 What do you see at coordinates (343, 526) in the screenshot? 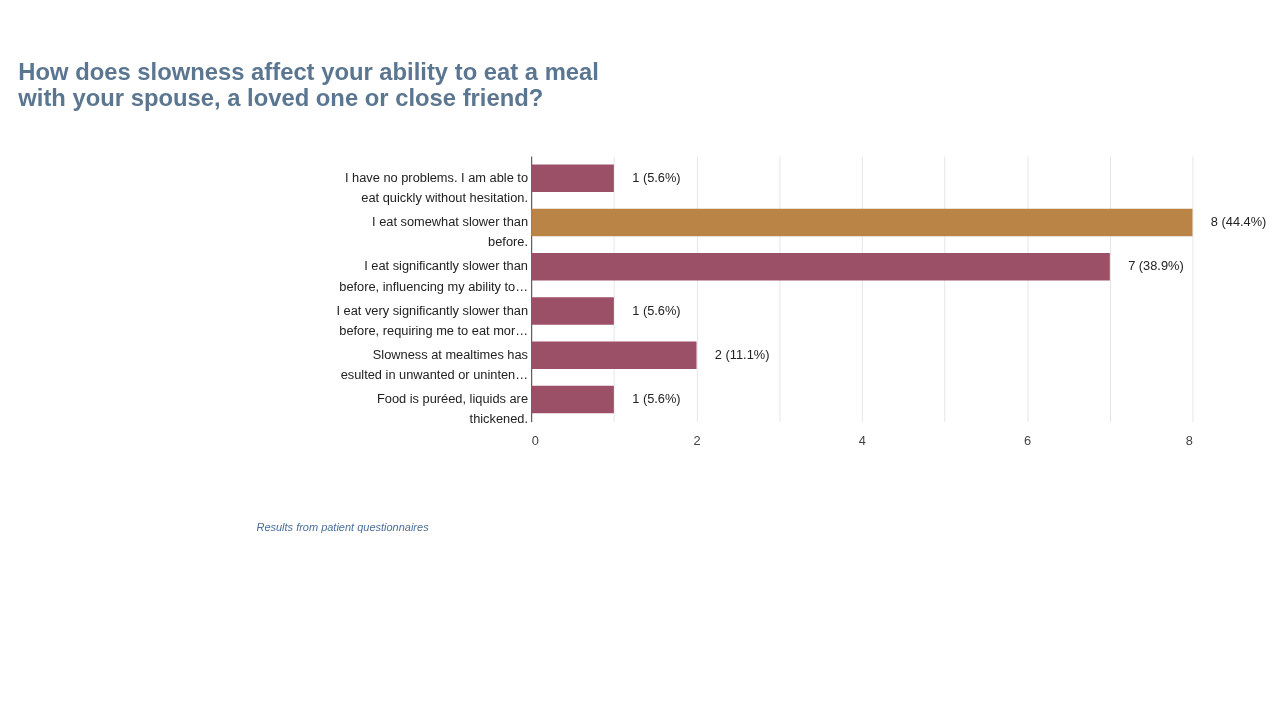
I see `text: Results from patient questionnaires` at bounding box center [343, 526].